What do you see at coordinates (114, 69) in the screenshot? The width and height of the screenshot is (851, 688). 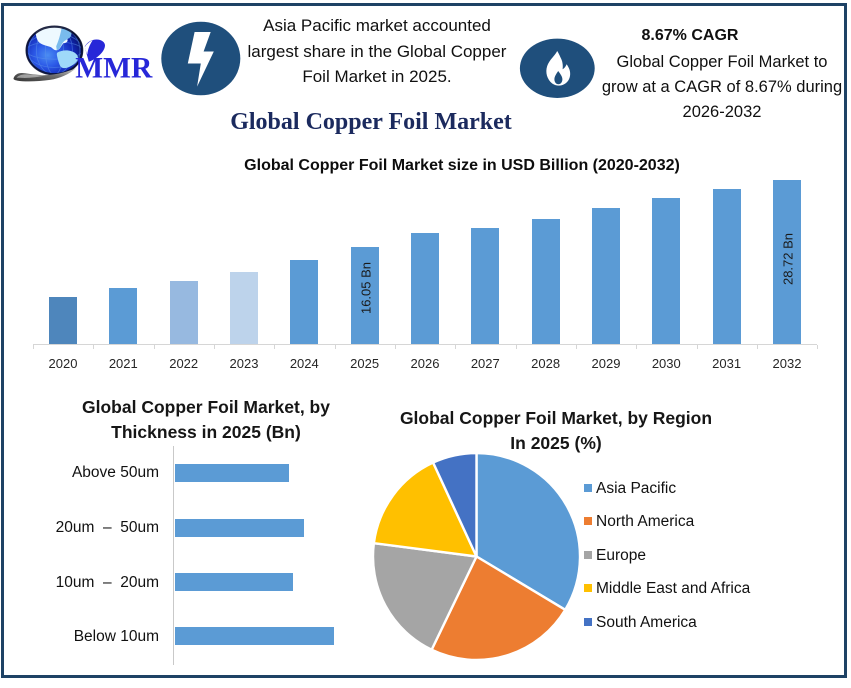 I see `svg-text: MMR` at bounding box center [114, 69].